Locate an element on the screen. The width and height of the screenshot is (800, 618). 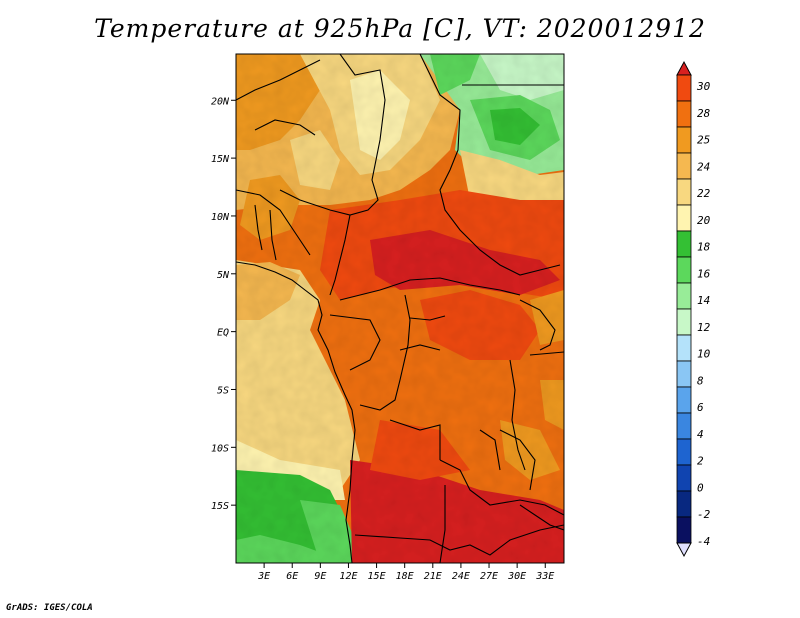
lon-tick-label: 9E is located at coordinates (320, 576).